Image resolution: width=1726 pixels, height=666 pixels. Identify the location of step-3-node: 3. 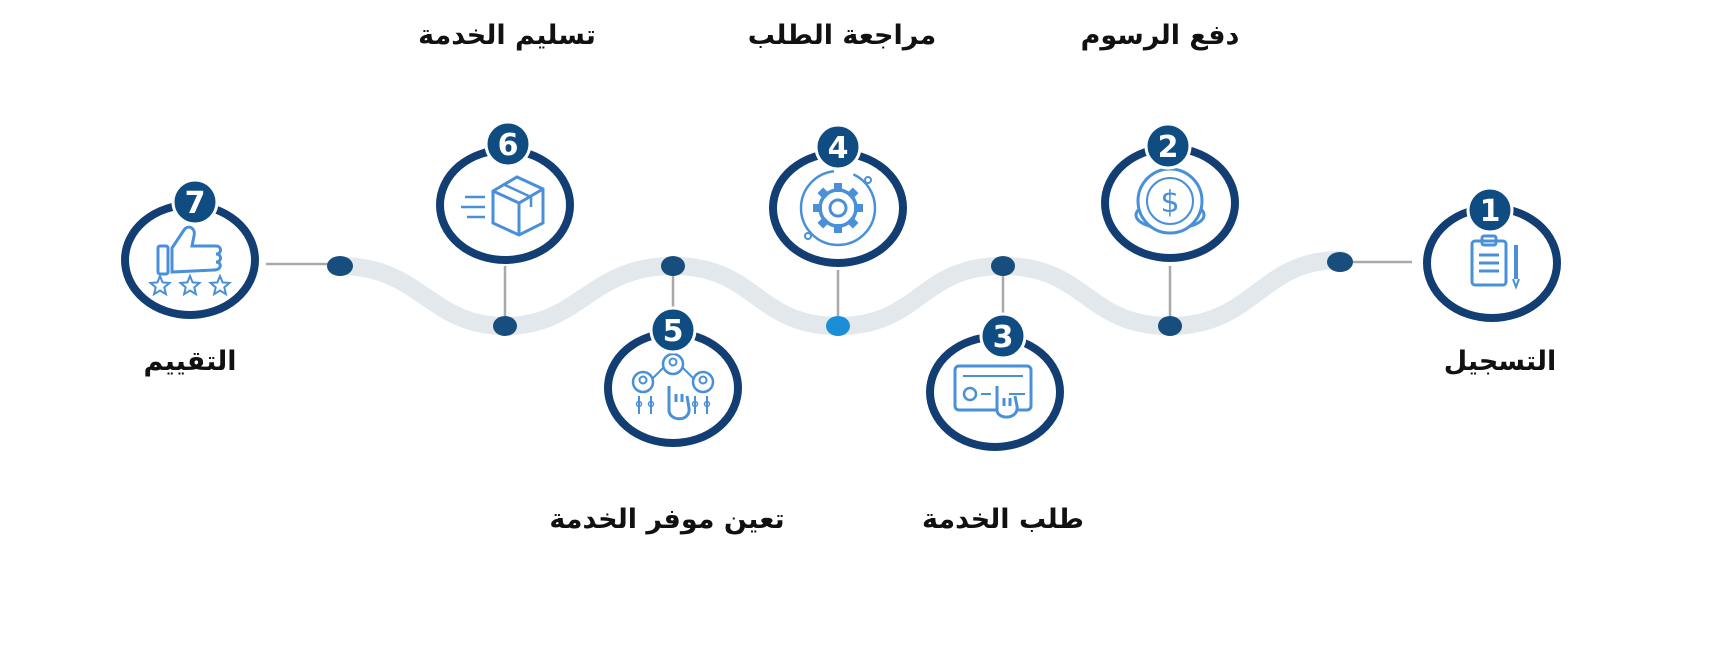
(995, 381).